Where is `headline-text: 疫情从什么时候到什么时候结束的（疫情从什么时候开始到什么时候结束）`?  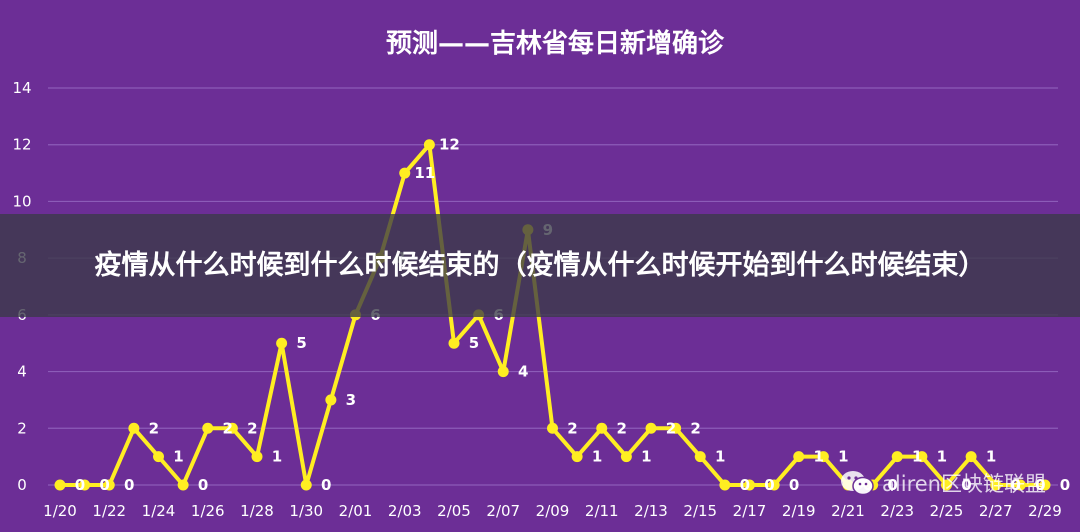 headline-text: 疫情从什么时候到什么时候结束的（疫情从什么时候开始到什么时候结束） is located at coordinates (540, 265).